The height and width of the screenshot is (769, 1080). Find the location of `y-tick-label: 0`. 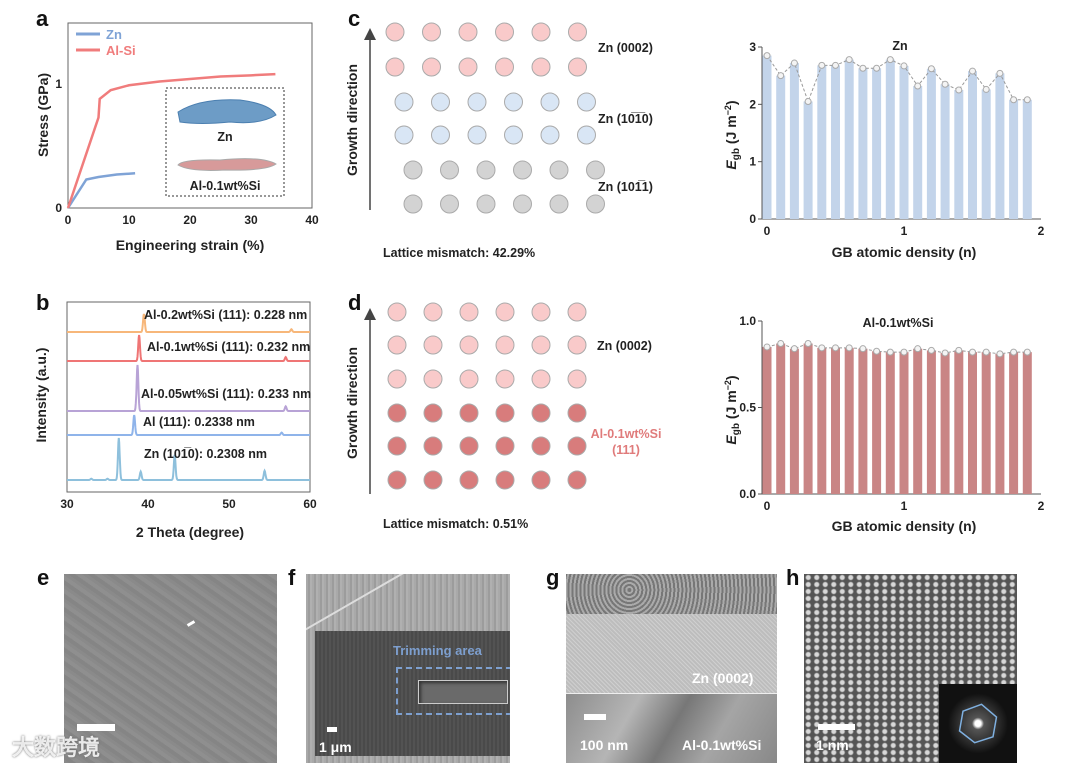

y-tick-label: 0 is located at coordinates (58, 208).